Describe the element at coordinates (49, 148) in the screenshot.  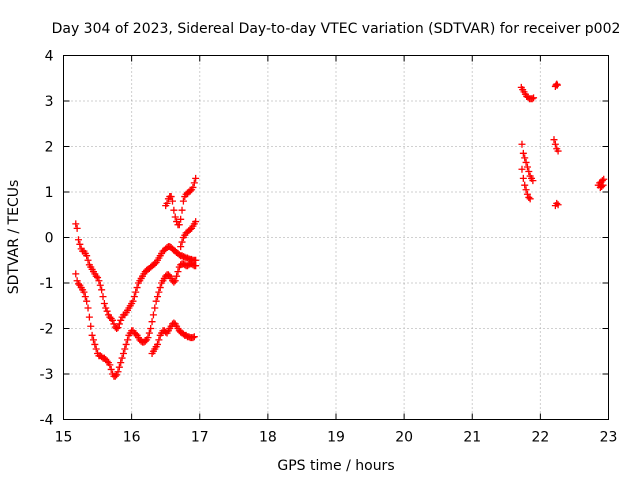
I see `y-tick-label: 2` at that location.